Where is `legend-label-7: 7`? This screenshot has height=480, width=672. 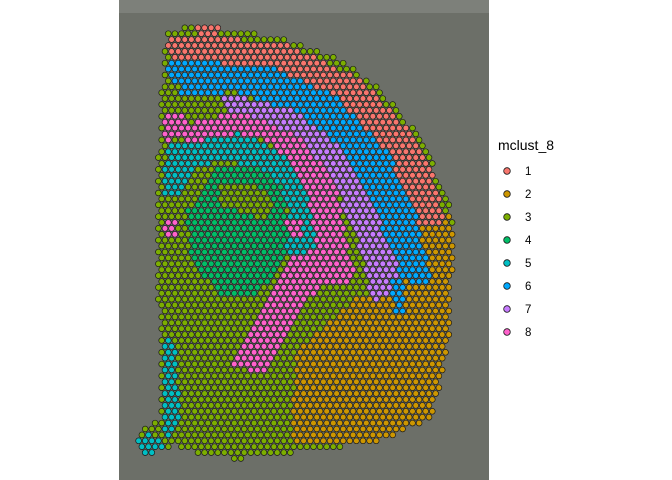
legend-label-7: 7 is located at coordinates (528, 310).